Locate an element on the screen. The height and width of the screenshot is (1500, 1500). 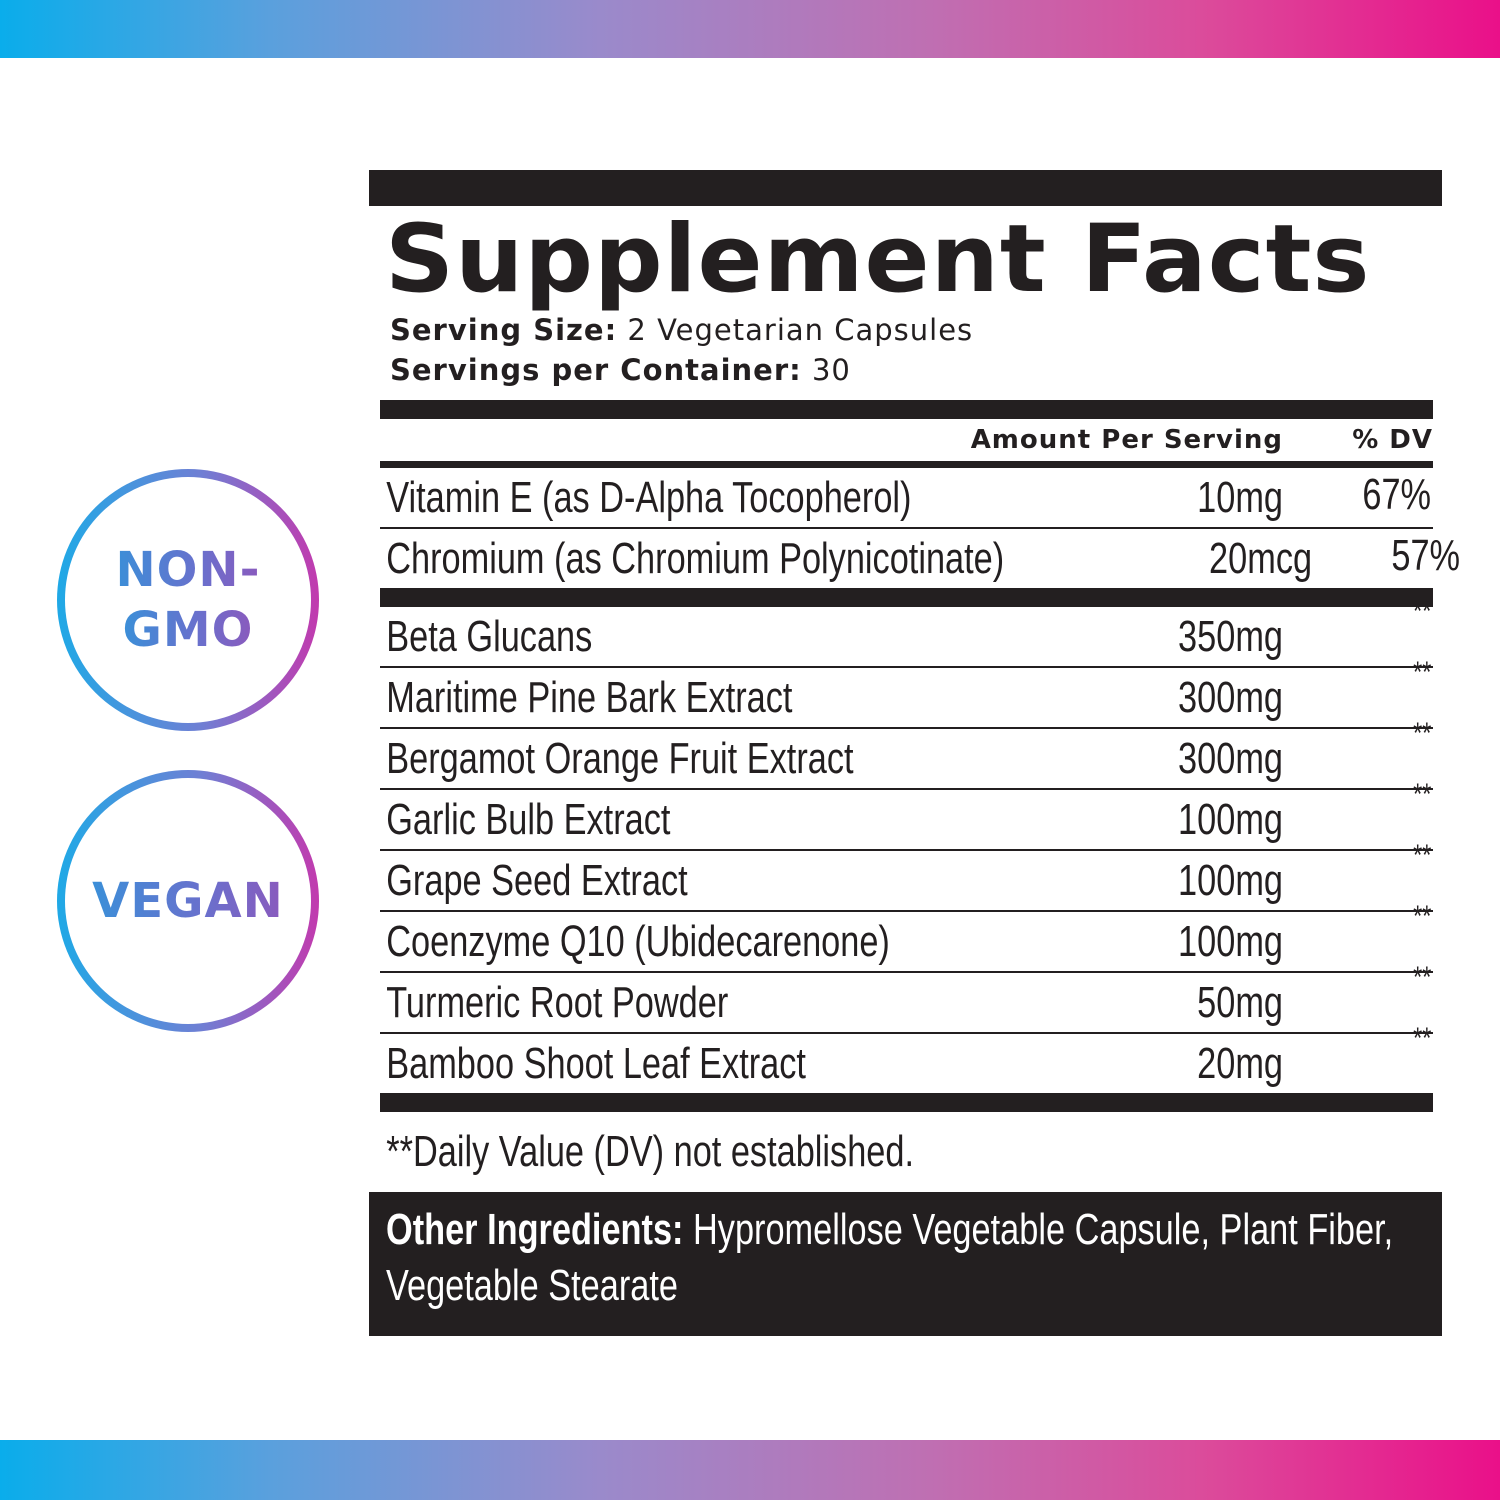
servings-per-container: Servings per Container: 30 is located at coordinates (916, 370).